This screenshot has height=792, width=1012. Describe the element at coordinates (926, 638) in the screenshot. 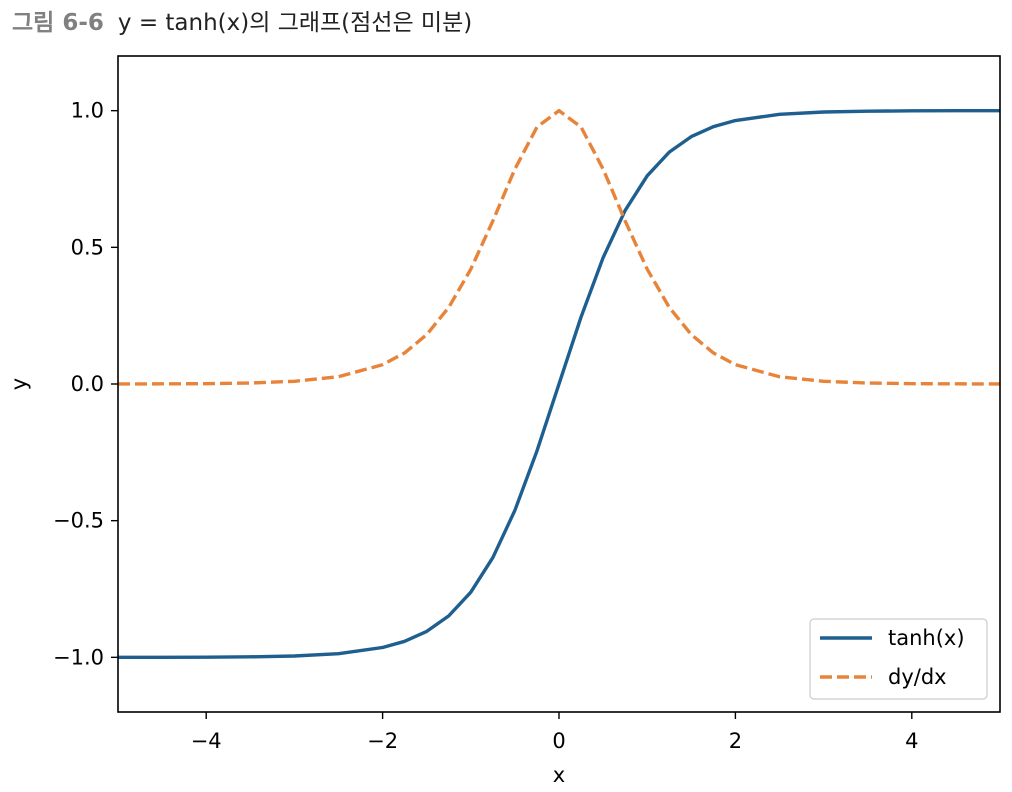

I see `legend-label-tanh: tanh(x)` at that location.